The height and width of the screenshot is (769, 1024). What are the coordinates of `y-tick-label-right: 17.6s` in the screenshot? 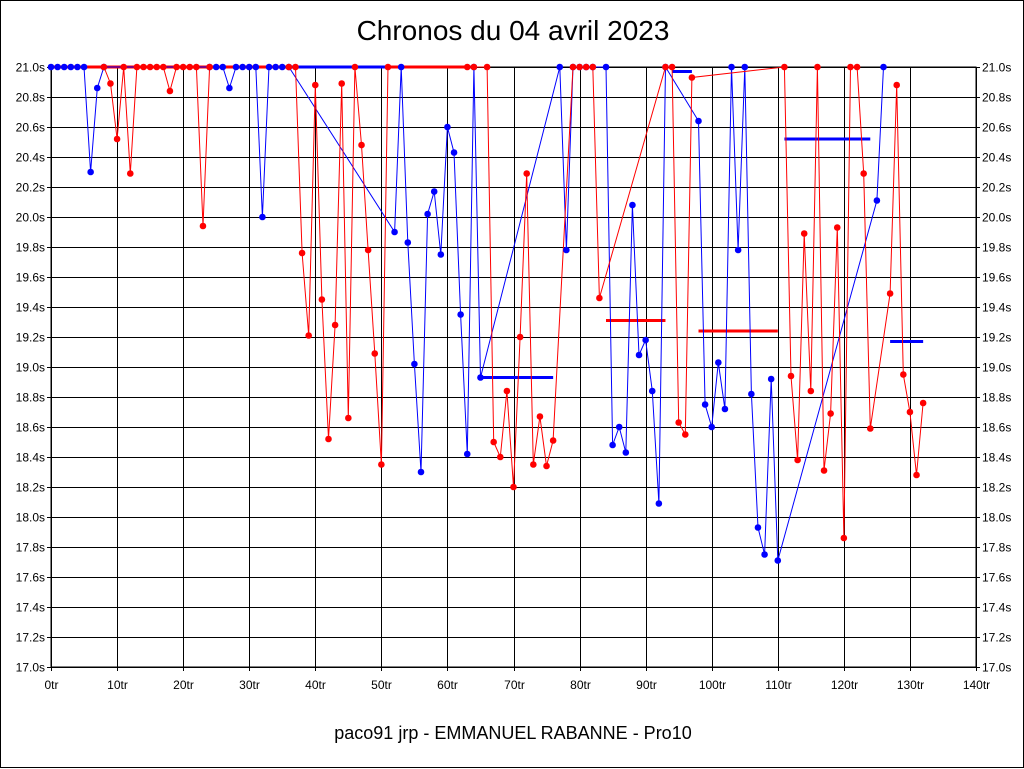 It's located at (996, 578).